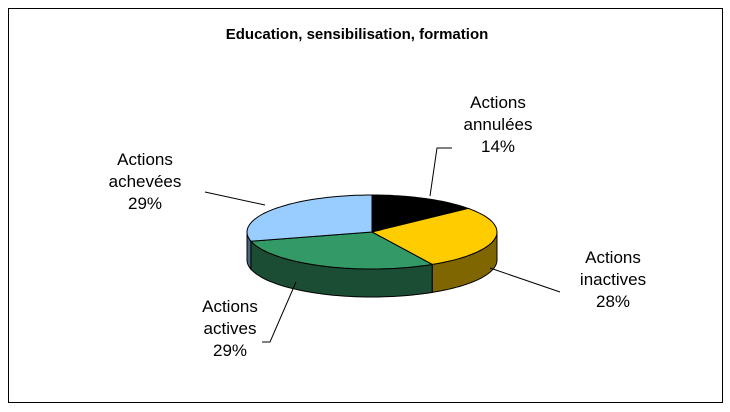 Image resolution: width=730 pixels, height=412 pixels. What do you see at coordinates (613, 301) in the screenshot?
I see `value-label: 28%` at bounding box center [613, 301].